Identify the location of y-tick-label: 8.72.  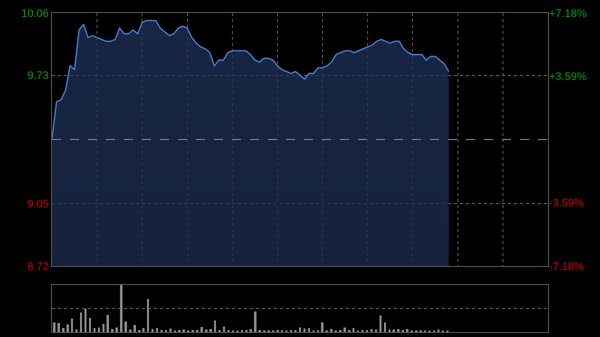
(38, 266).